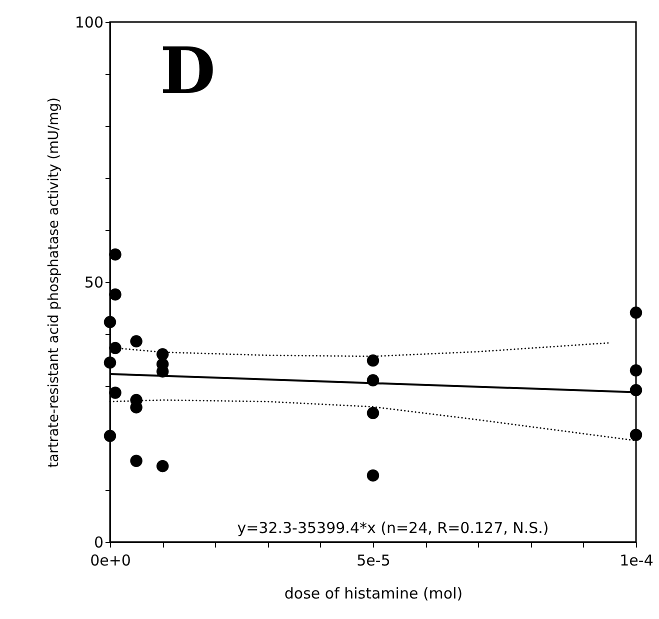  Describe the element at coordinates (393, 528) in the screenshot. I see `annotation: y=32.3-35399.4*x (n=24, R=0.127, N.S.)` at that location.